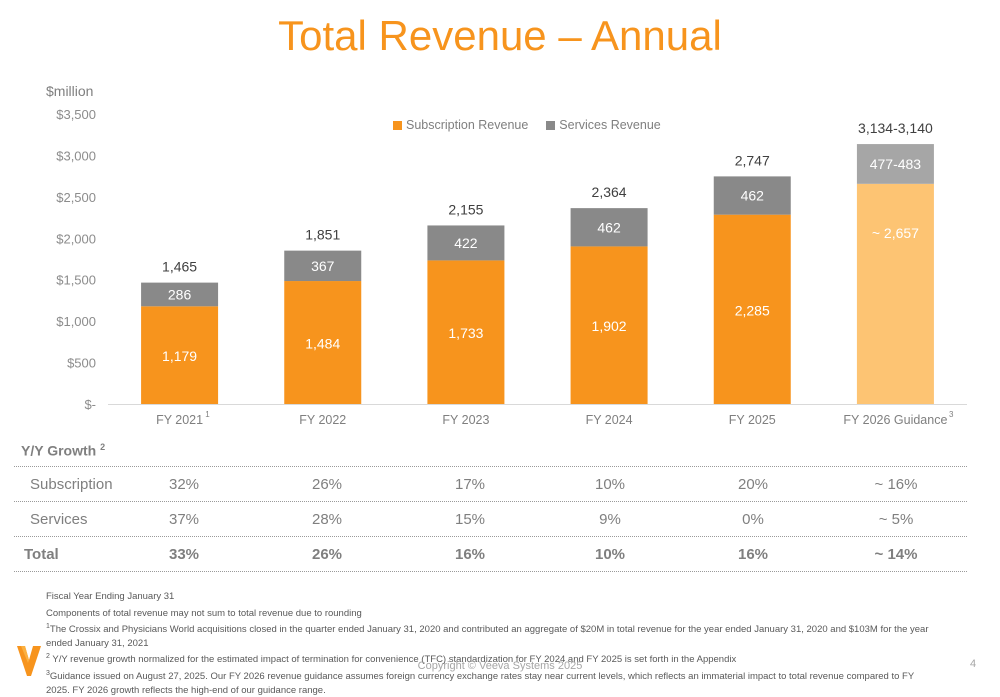  What do you see at coordinates (467, 125) in the screenshot?
I see `legend-label-subscription: Subscription Revenue` at bounding box center [467, 125].